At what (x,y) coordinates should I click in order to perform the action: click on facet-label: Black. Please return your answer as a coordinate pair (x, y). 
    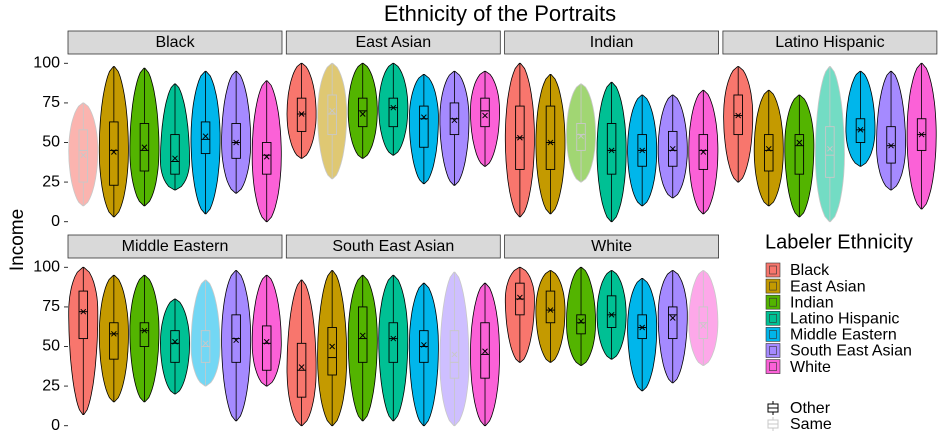
    Looking at the image, I should click on (175, 42).